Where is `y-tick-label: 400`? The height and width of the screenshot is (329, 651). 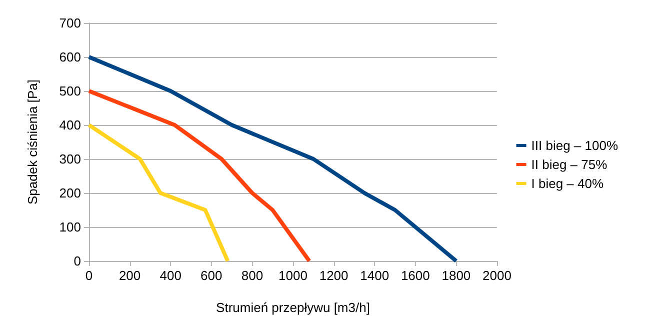
y-tick-label: 400 is located at coordinates (70, 125).